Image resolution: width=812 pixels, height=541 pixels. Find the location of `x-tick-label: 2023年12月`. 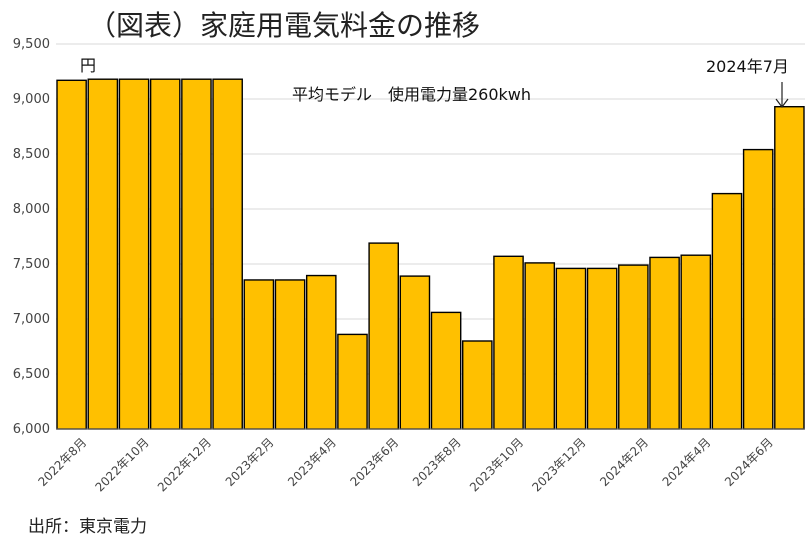

x-tick-label: 2023年12月 is located at coordinates (558, 464).